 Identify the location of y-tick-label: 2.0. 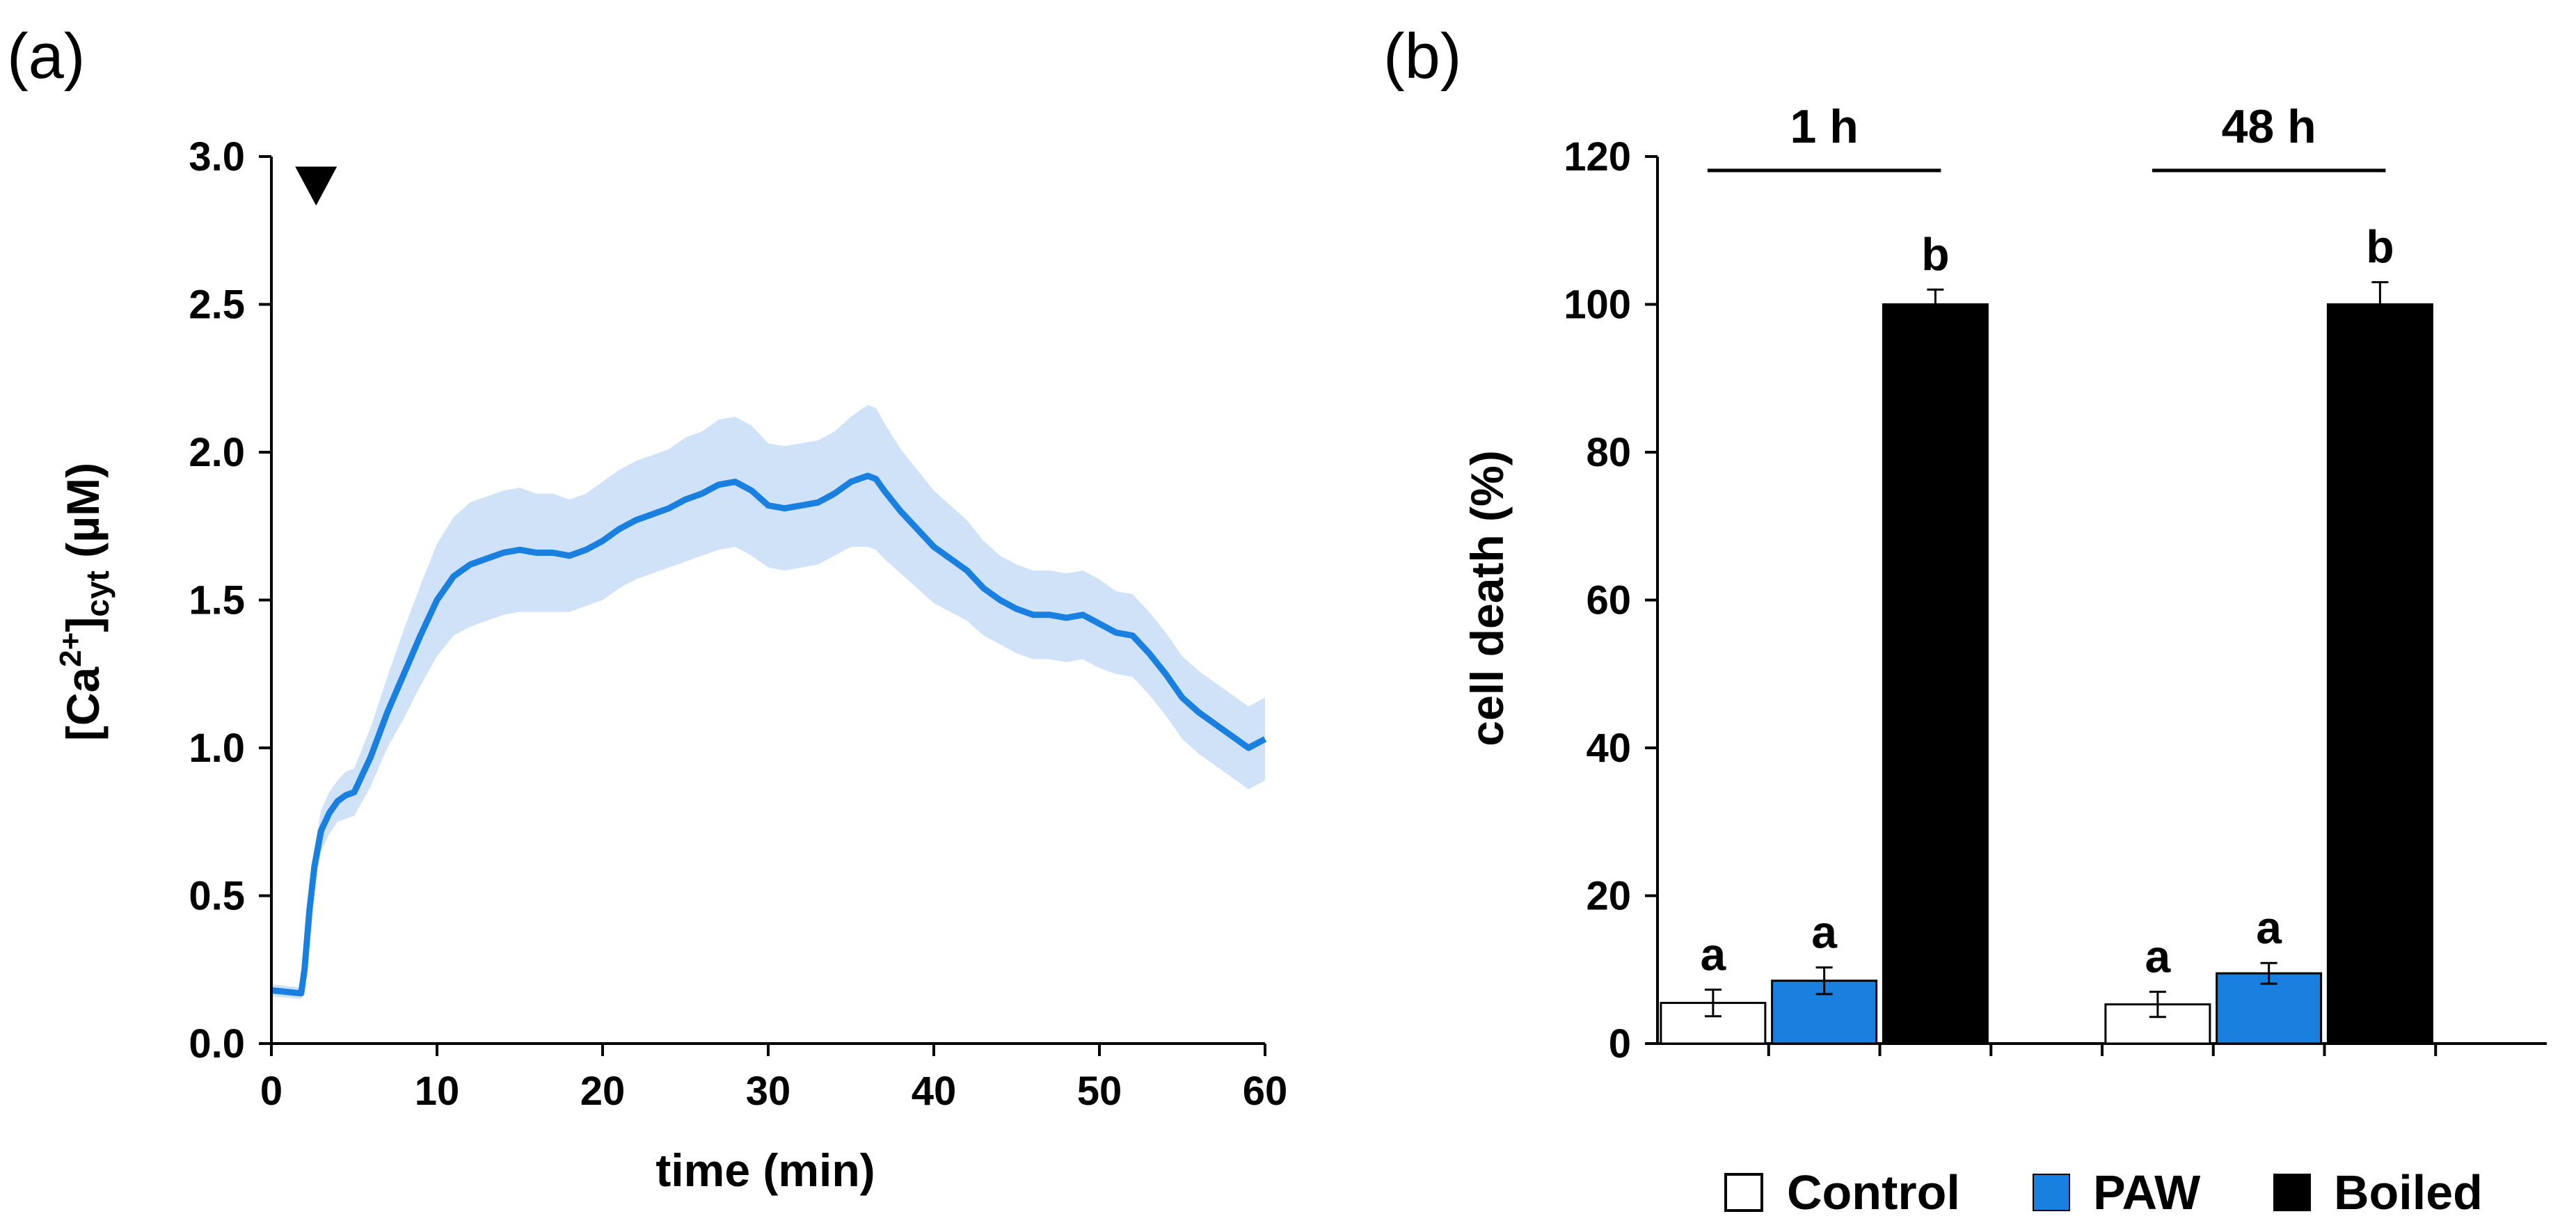
(217, 453).